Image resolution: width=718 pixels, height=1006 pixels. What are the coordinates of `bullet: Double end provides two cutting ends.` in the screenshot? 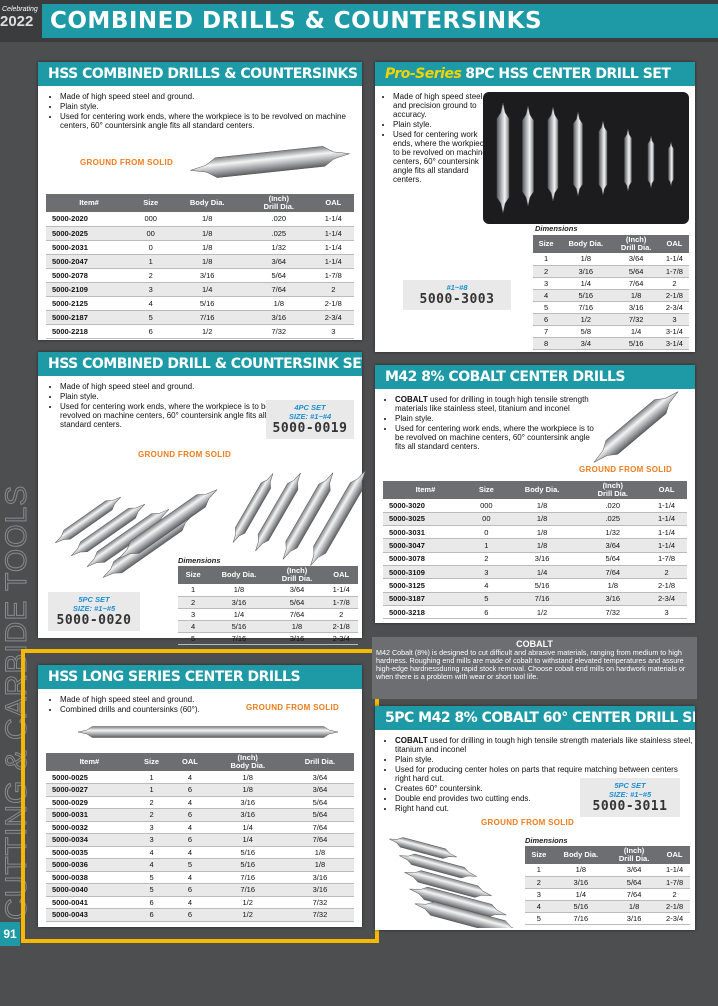 It's located at (545, 798).